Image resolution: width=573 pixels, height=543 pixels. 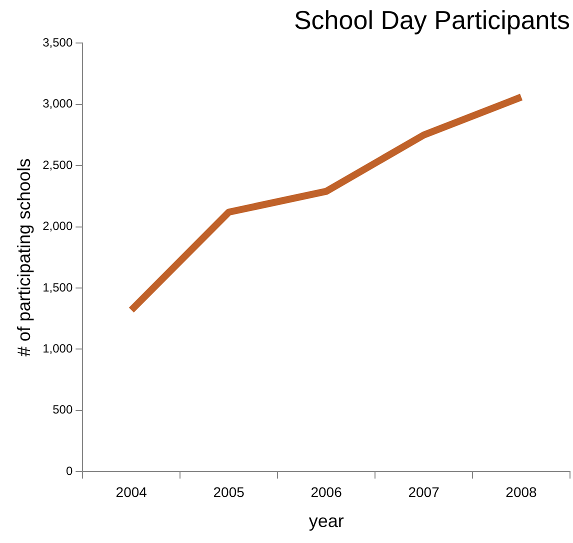 What do you see at coordinates (424, 492) in the screenshot?
I see `x-tick-label: 2007` at bounding box center [424, 492].